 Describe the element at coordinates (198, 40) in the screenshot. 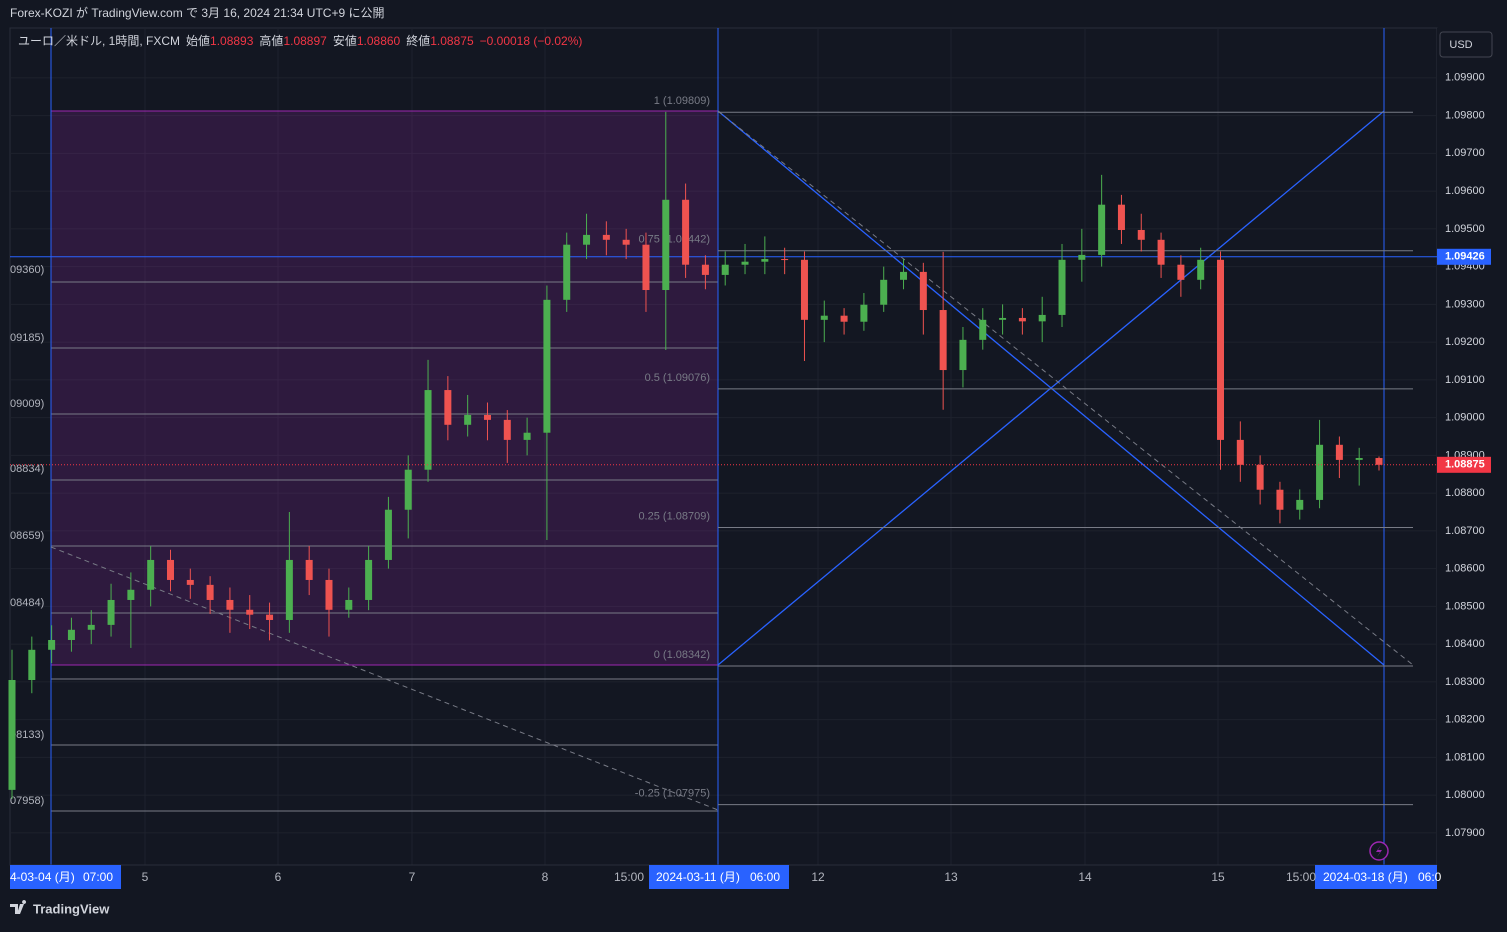

I see `legend-open-label: 始値` at that location.